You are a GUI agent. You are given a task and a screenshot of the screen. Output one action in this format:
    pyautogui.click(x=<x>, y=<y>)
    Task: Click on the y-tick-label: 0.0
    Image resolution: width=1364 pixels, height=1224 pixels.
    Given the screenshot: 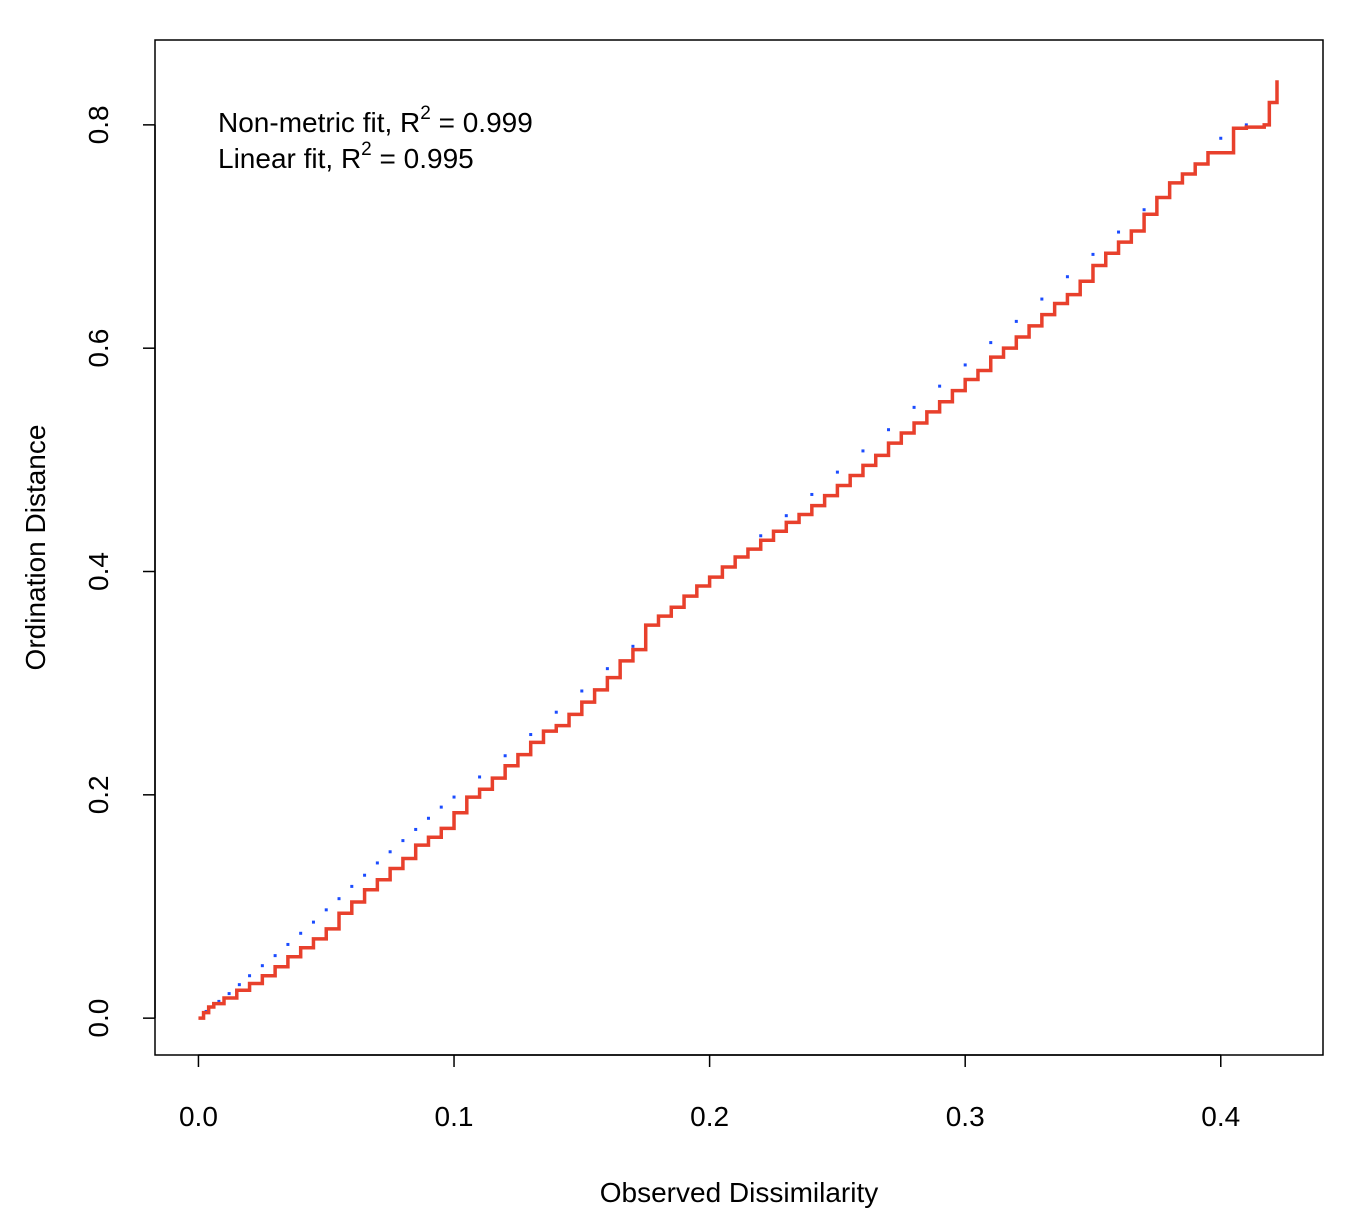 What is the action you would take?
    pyautogui.click(x=98, y=1018)
    